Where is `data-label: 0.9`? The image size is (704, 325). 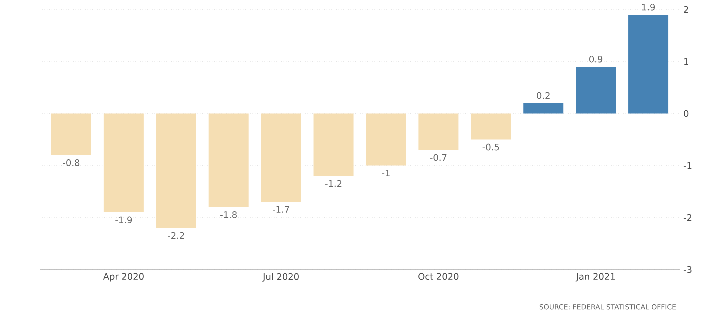 data-label: 0.9 is located at coordinates (596, 59).